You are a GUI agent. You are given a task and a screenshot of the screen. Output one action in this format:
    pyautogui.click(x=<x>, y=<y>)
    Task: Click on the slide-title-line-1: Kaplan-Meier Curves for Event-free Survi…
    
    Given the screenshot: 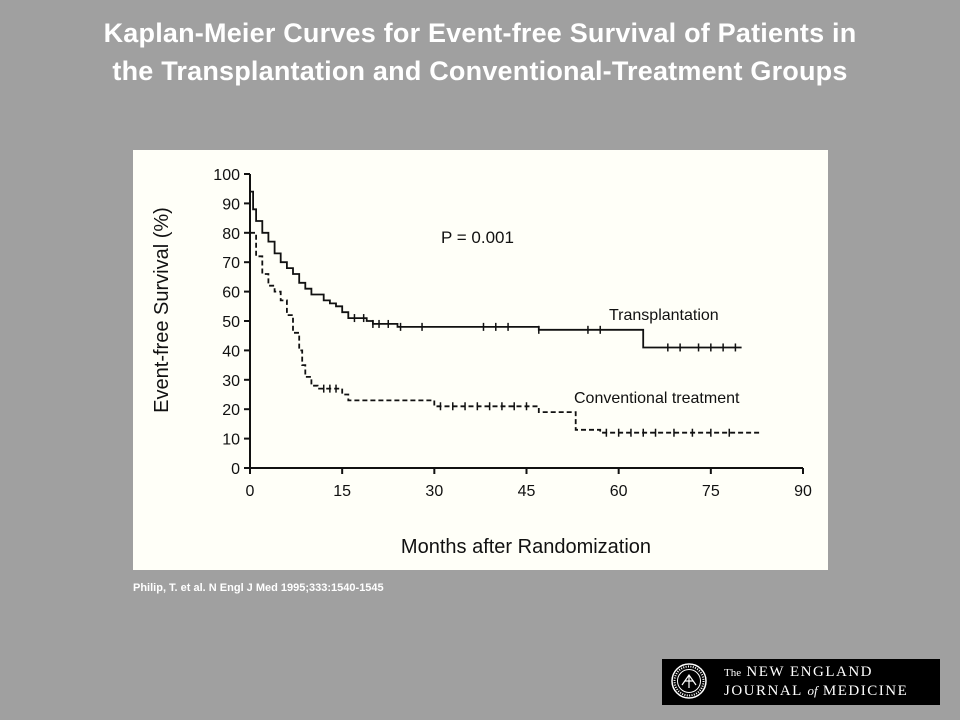 What is the action you would take?
    pyautogui.click(x=480, y=33)
    